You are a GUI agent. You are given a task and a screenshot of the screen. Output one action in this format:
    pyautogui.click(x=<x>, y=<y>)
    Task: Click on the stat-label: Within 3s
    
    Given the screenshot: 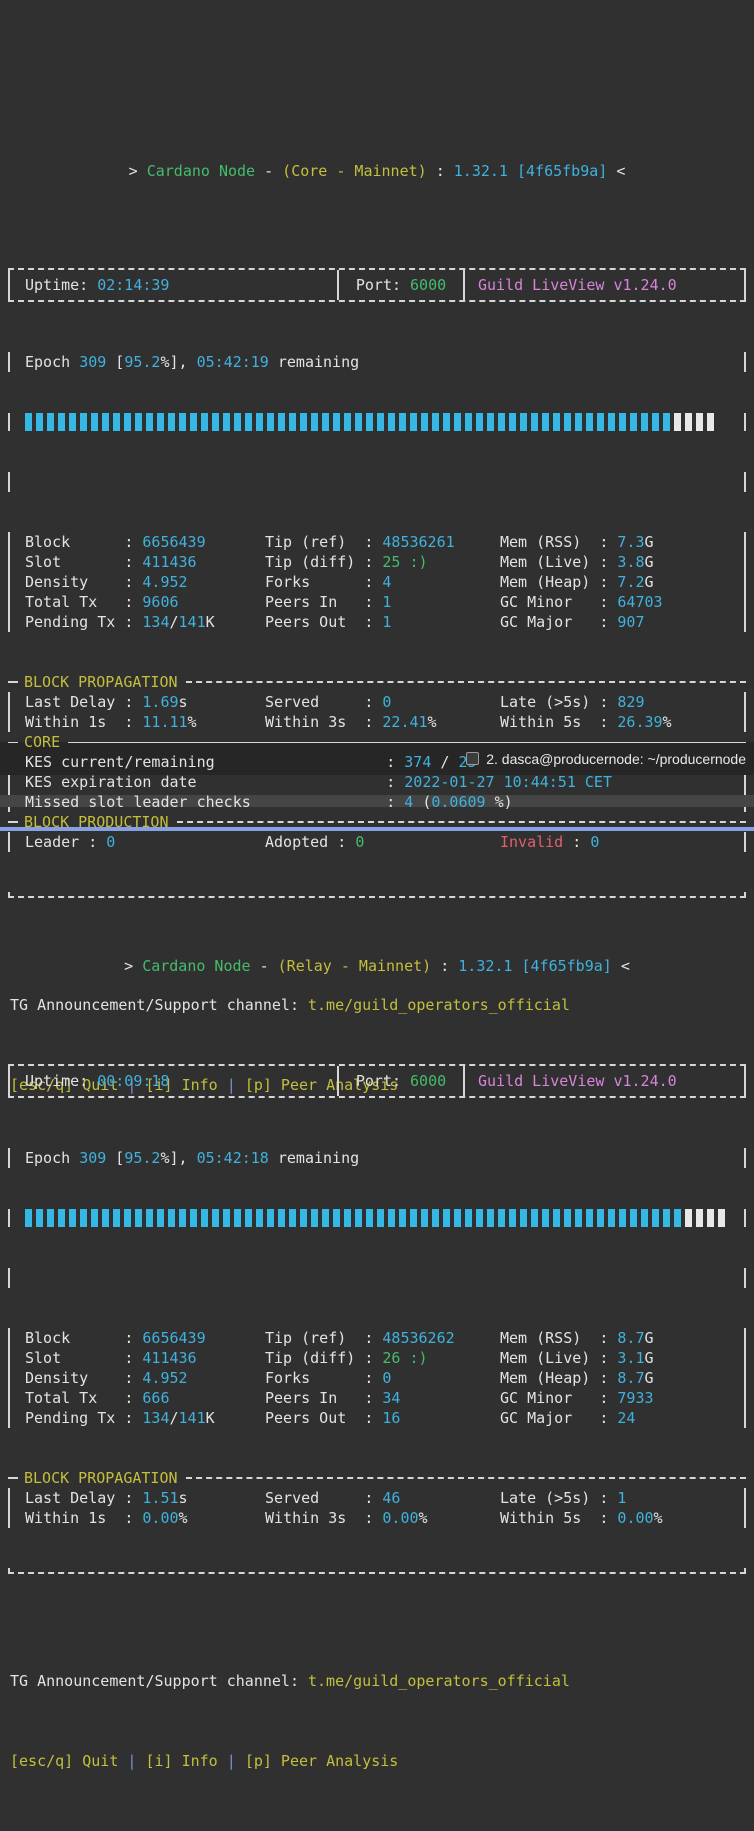 What is the action you would take?
    pyautogui.click(x=306, y=722)
    